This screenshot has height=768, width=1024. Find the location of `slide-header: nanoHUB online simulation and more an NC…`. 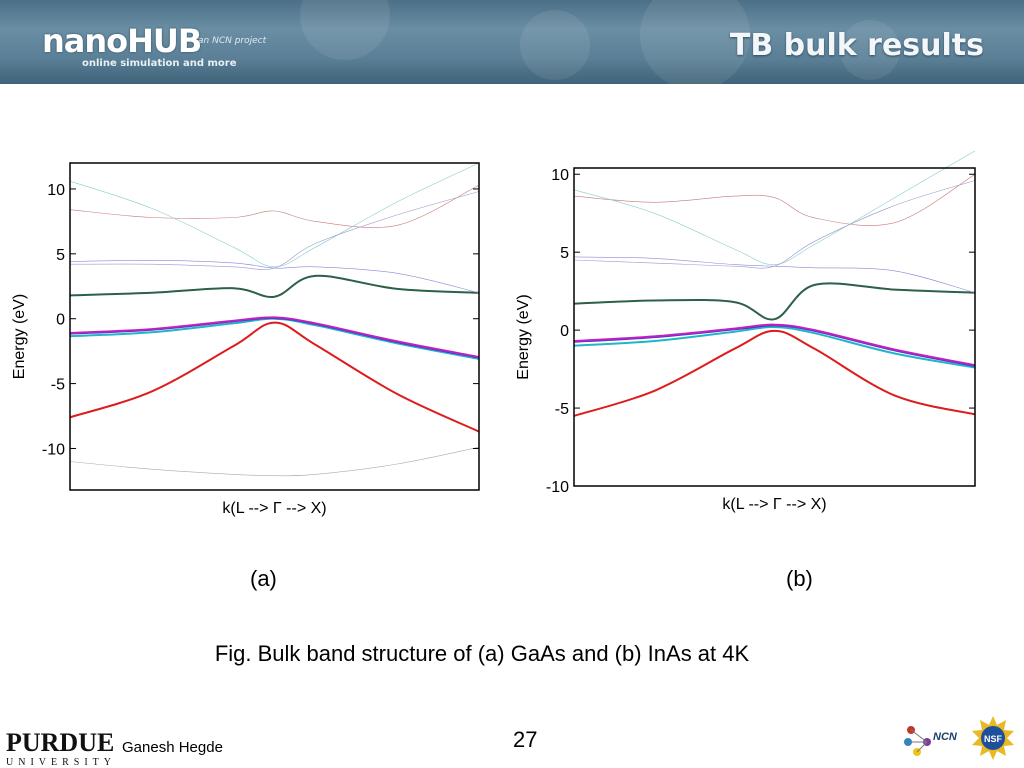

slide-header: nanoHUB online simulation and more an NC… is located at coordinates (512, 42).